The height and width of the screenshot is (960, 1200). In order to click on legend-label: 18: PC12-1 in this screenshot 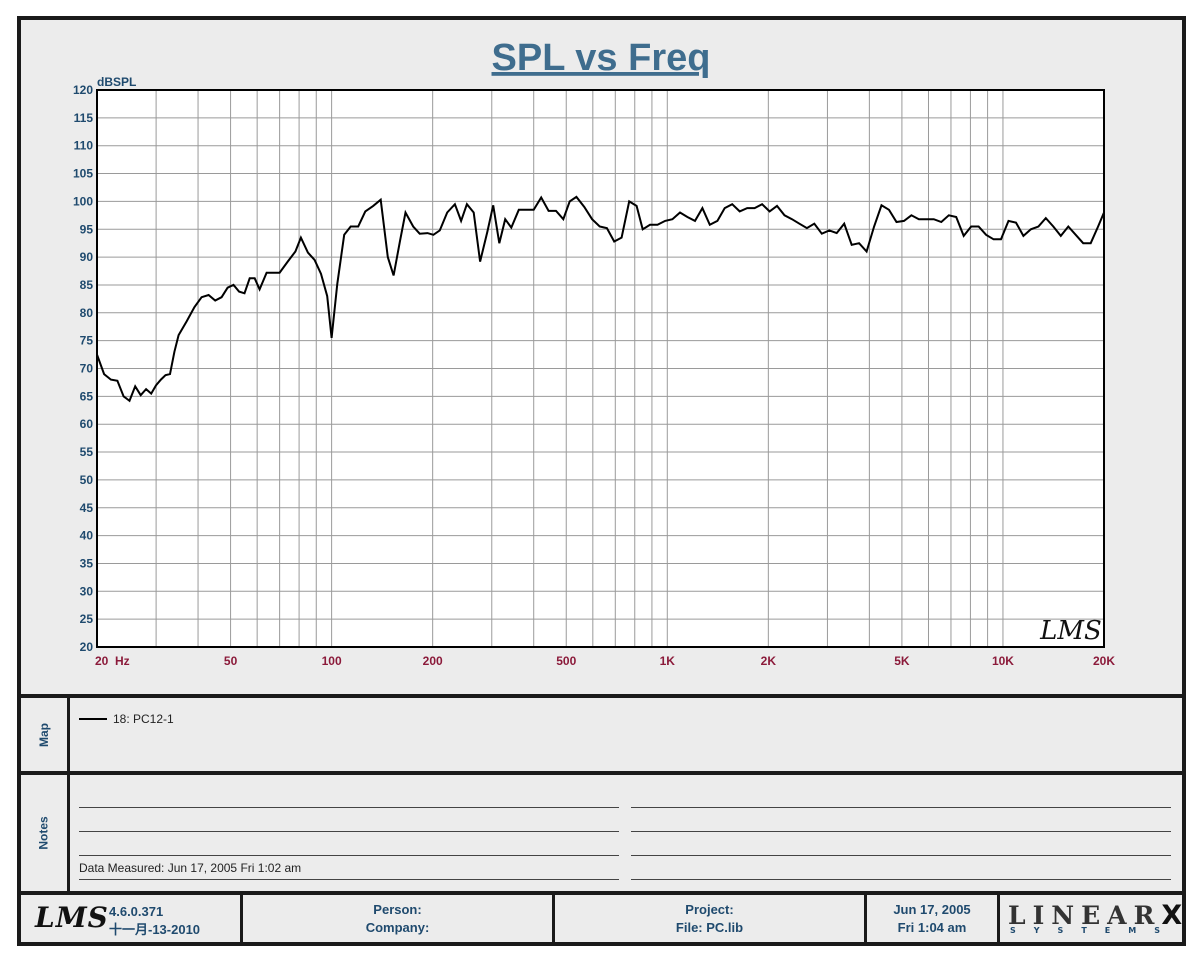, I will do `click(143, 719)`.